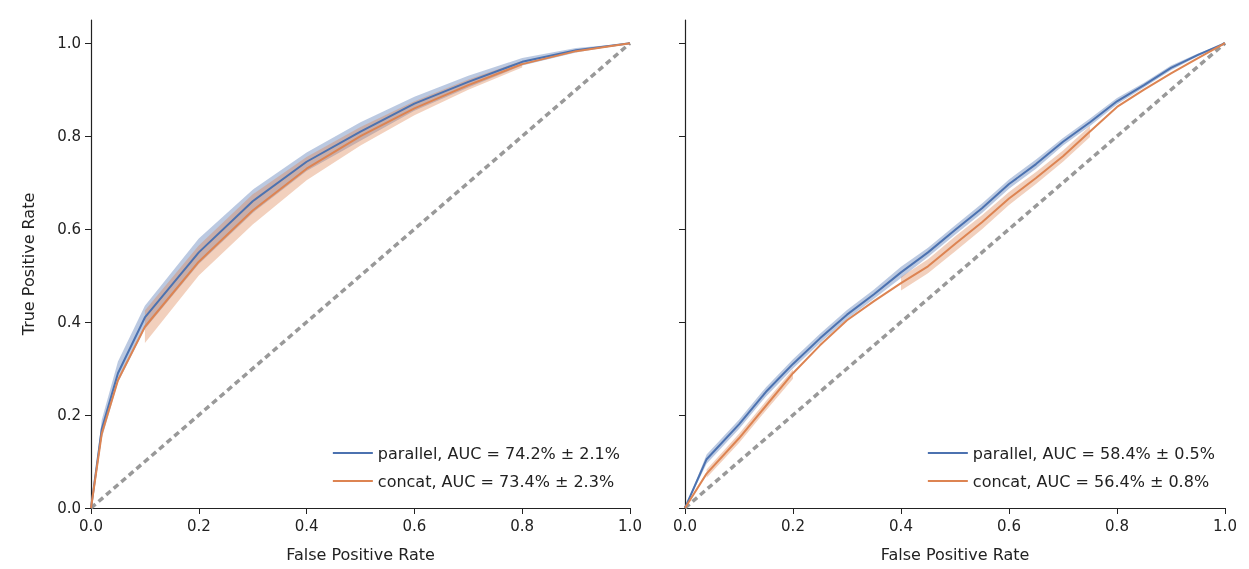 This screenshot has width=1249, height=569. Describe the element at coordinates (498, 453) in the screenshot. I see `legend-label: parallel, AUC = 74.2% ± 2.1%` at that location.